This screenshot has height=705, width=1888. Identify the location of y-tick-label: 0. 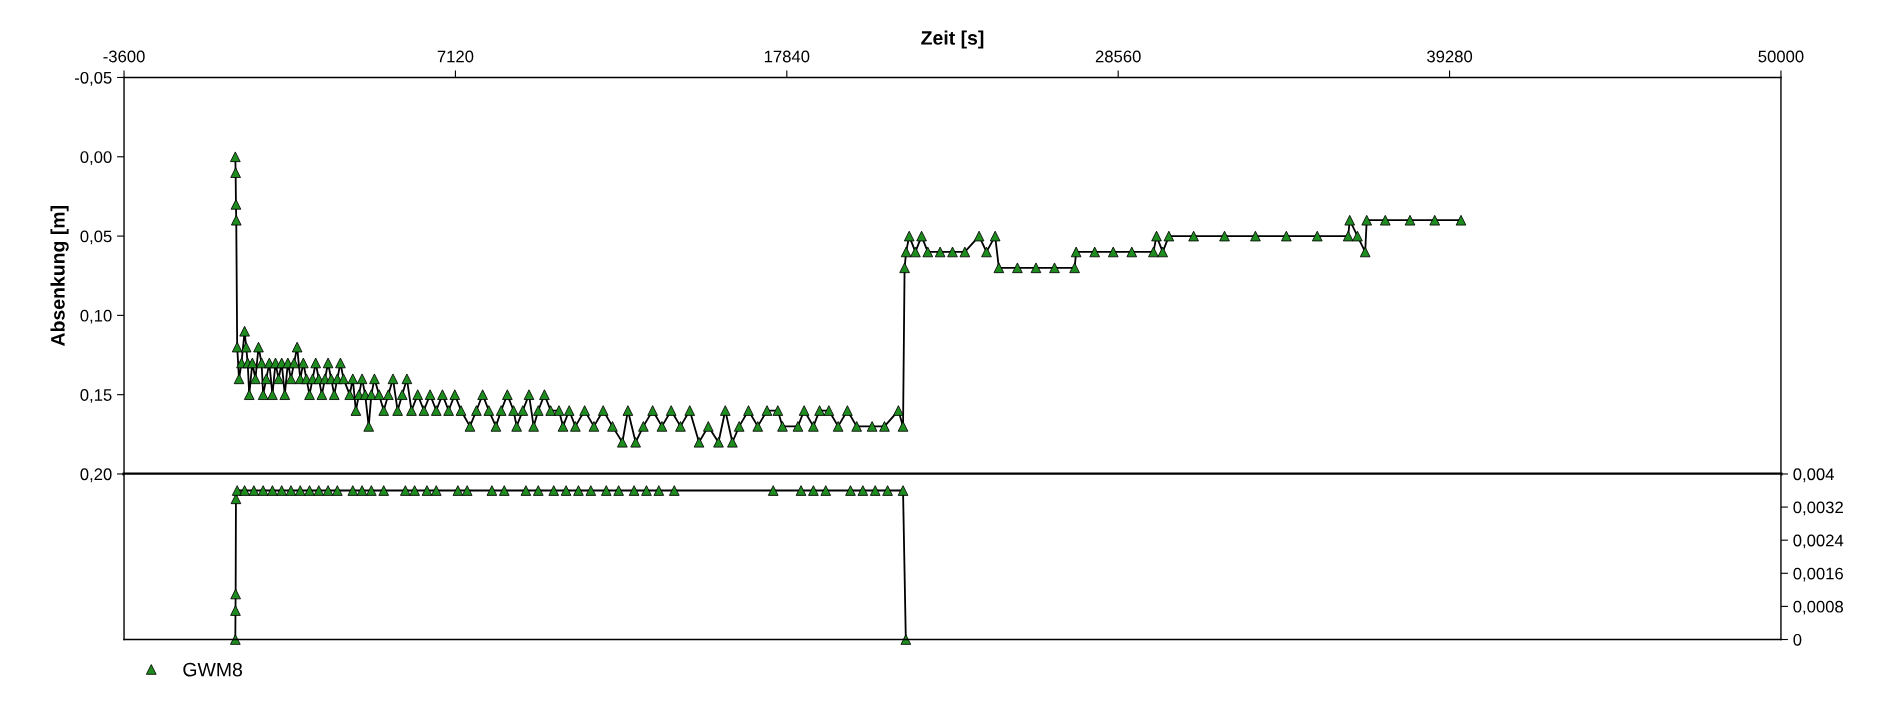
(1797, 639).